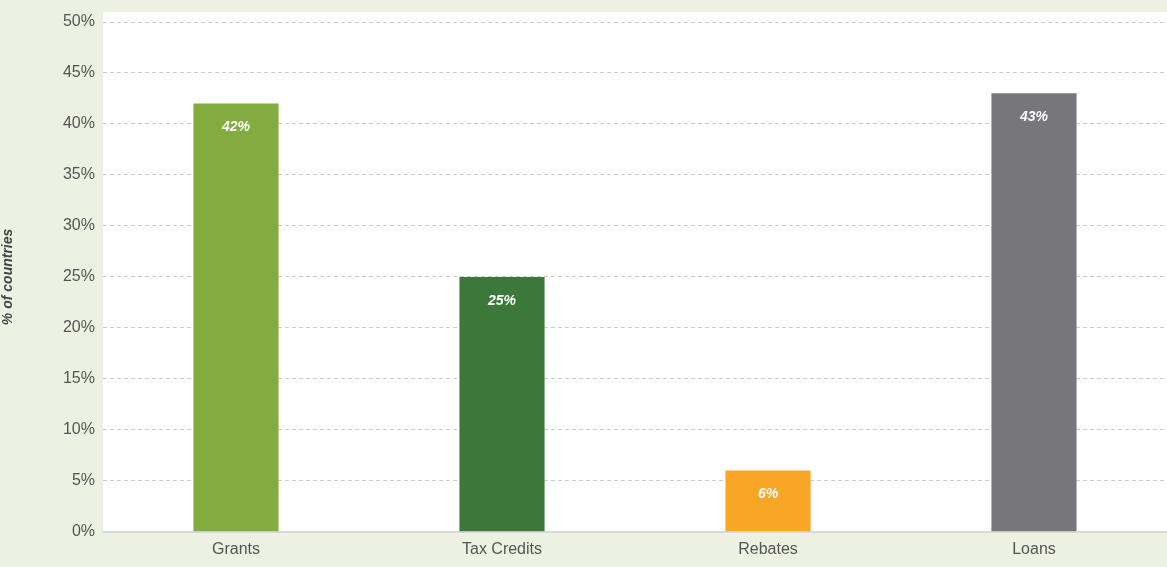 This screenshot has height=567, width=1167. Describe the element at coordinates (8, 277) in the screenshot. I see `y-axis-title: % of countries` at that location.